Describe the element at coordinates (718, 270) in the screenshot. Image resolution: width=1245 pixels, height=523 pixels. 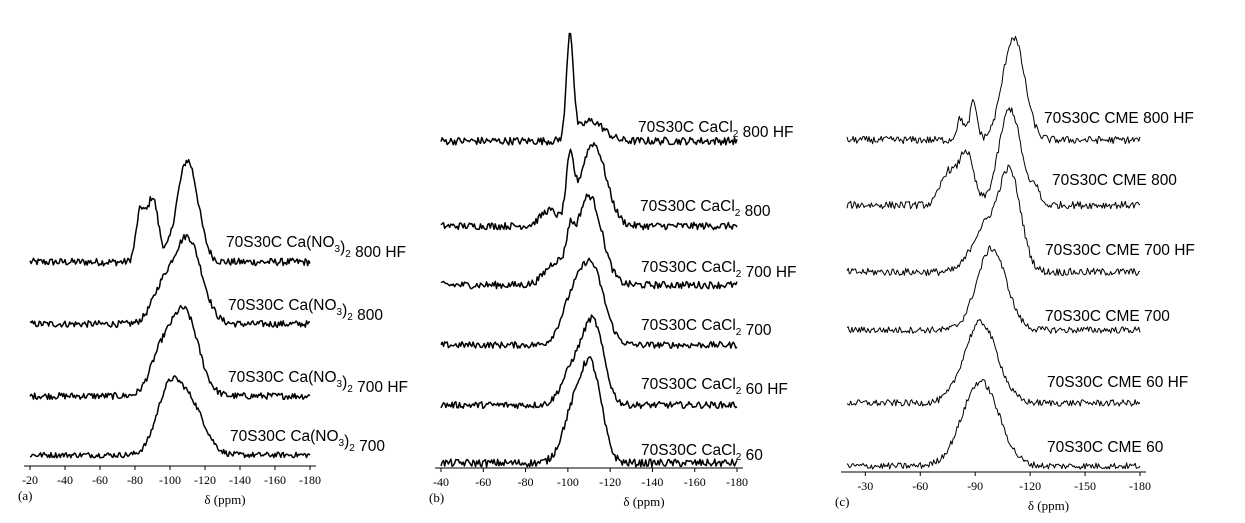
I see `series-label: 70S30C CaCl2 700 HF` at that location.